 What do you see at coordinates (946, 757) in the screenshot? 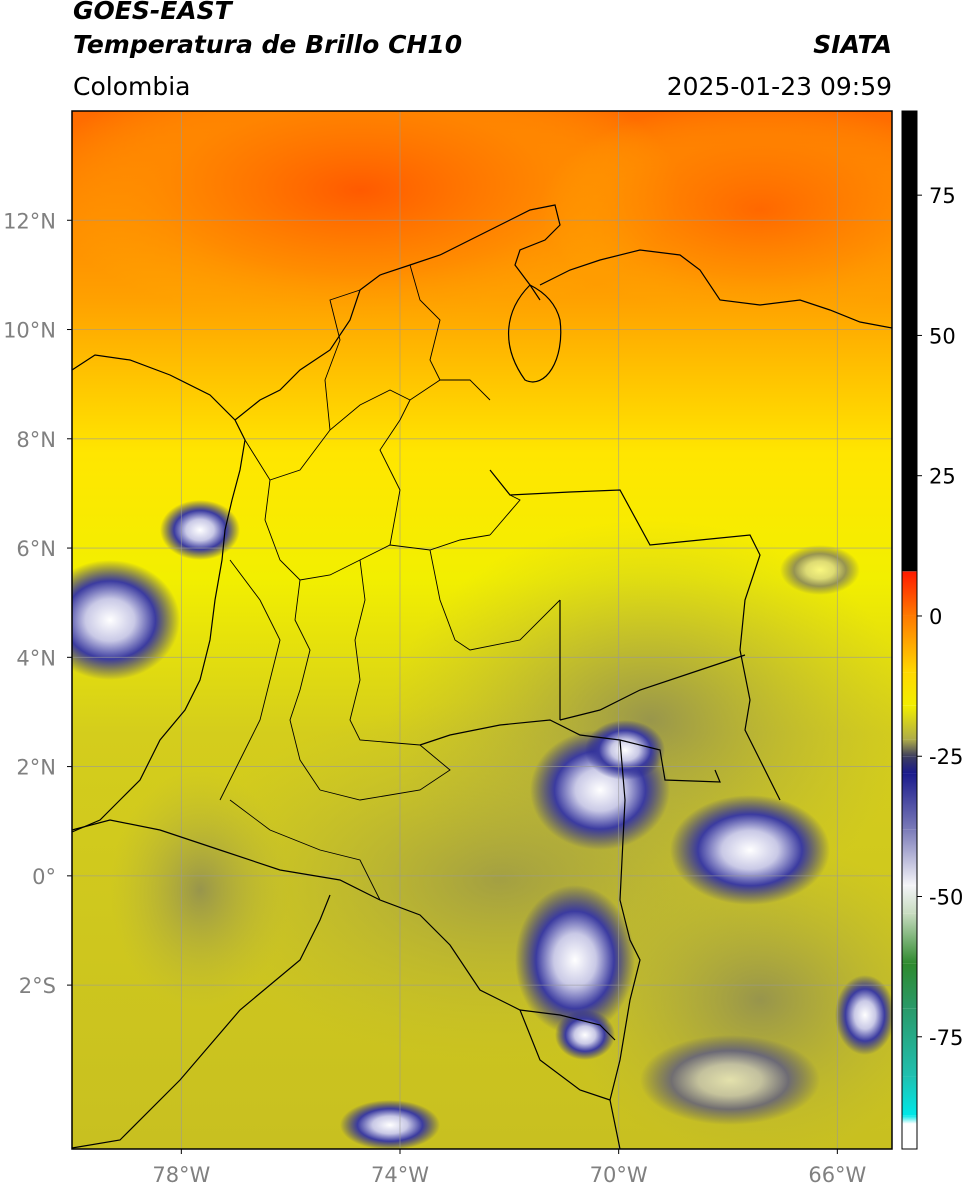
I see `colorbar-tick-label: -25` at bounding box center [946, 757].